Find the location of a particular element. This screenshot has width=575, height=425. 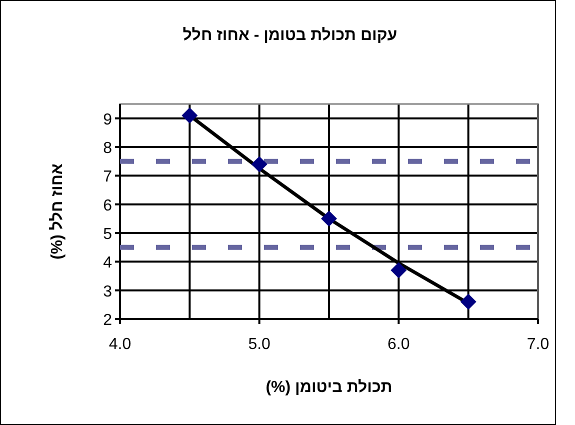

x-tick-label: 7.0 is located at coordinates (538, 344).